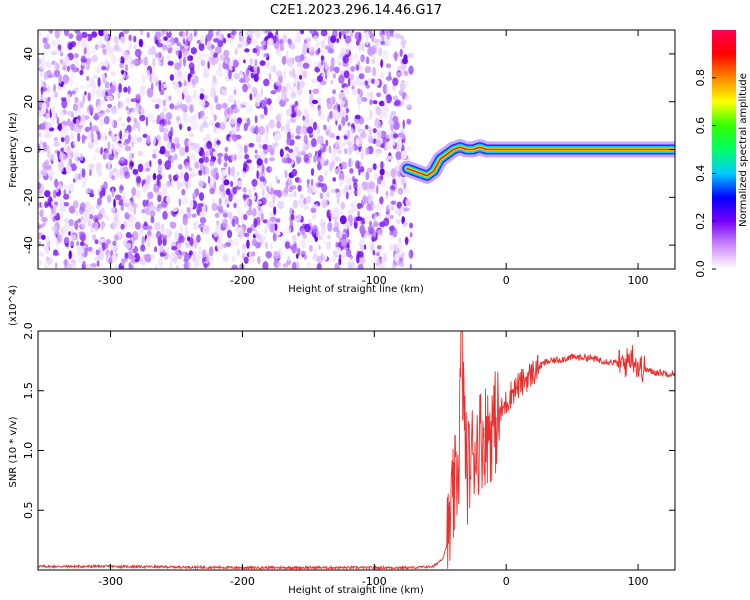 This screenshot has width=750, height=600. Describe the element at coordinates (506, 280) in the screenshot. I see `x-tick-label: 0` at that location.